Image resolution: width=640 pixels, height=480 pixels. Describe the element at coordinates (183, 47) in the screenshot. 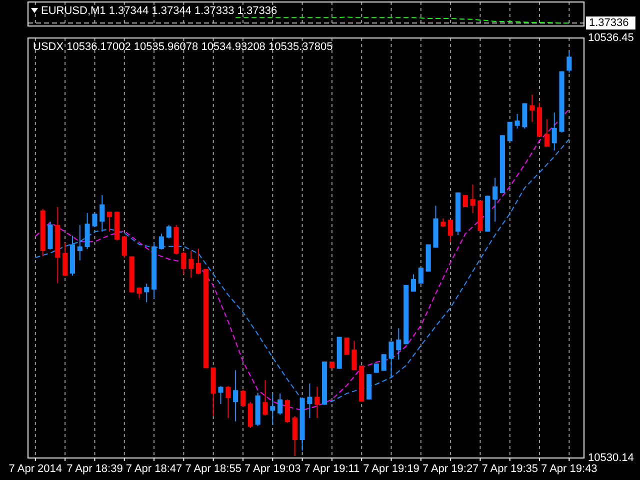

I see `chart-title: USDX 10536.17002 10535.96078 10534.93208 10535.37805` at that location.